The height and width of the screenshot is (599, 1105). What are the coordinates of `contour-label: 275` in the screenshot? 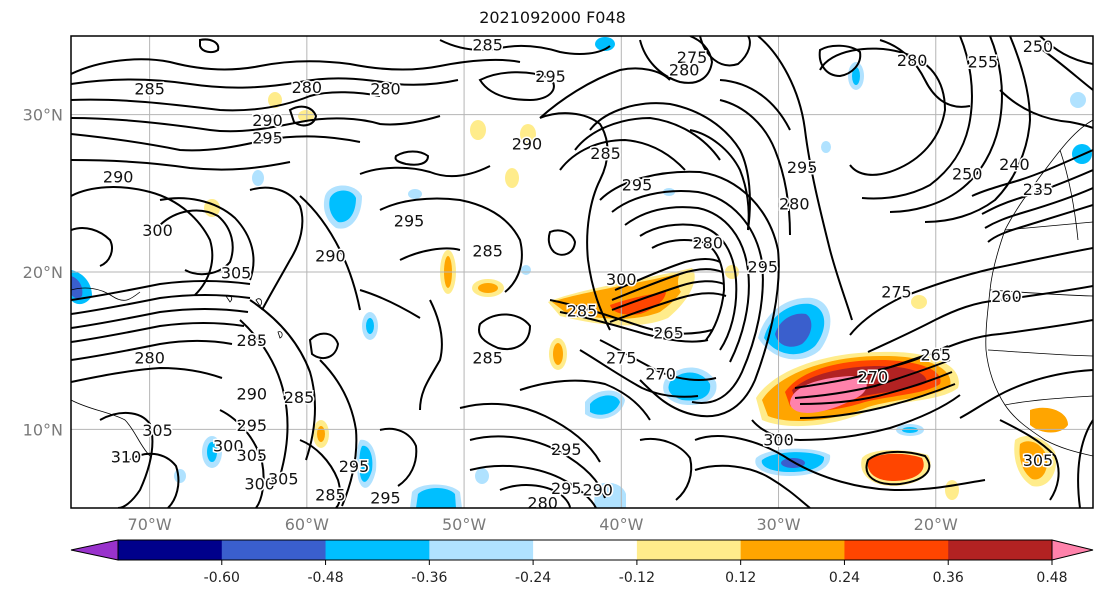 It's located at (692, 57).